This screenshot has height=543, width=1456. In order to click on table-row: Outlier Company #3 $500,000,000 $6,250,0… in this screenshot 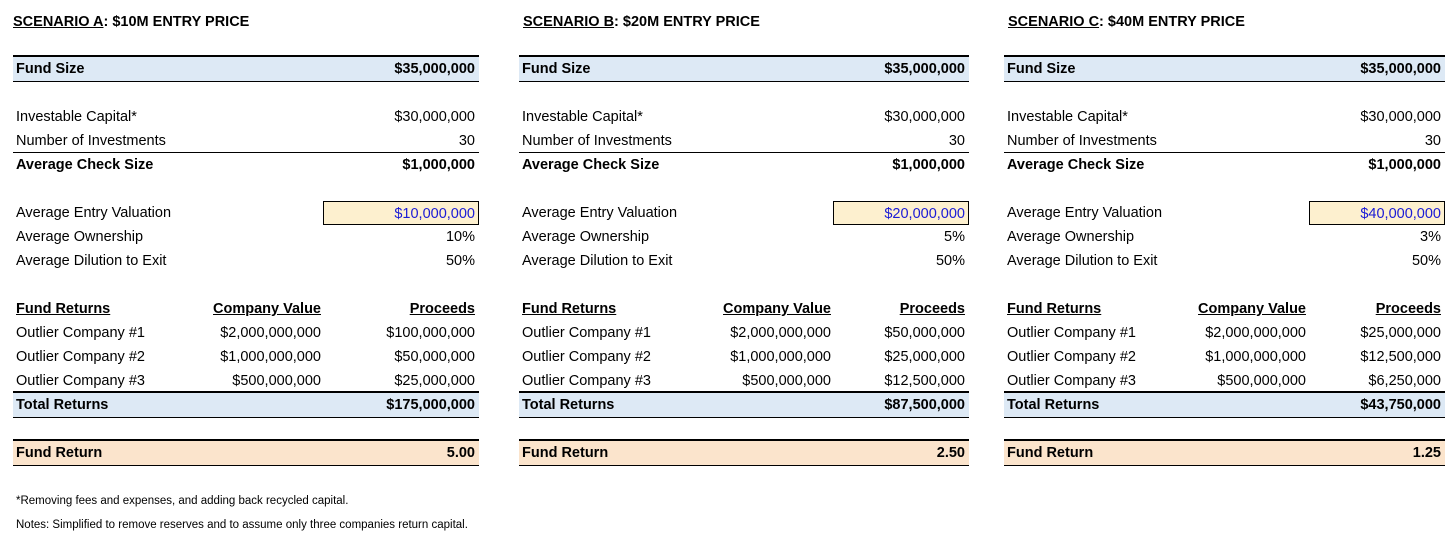, I will do `click(1224, 381)`.